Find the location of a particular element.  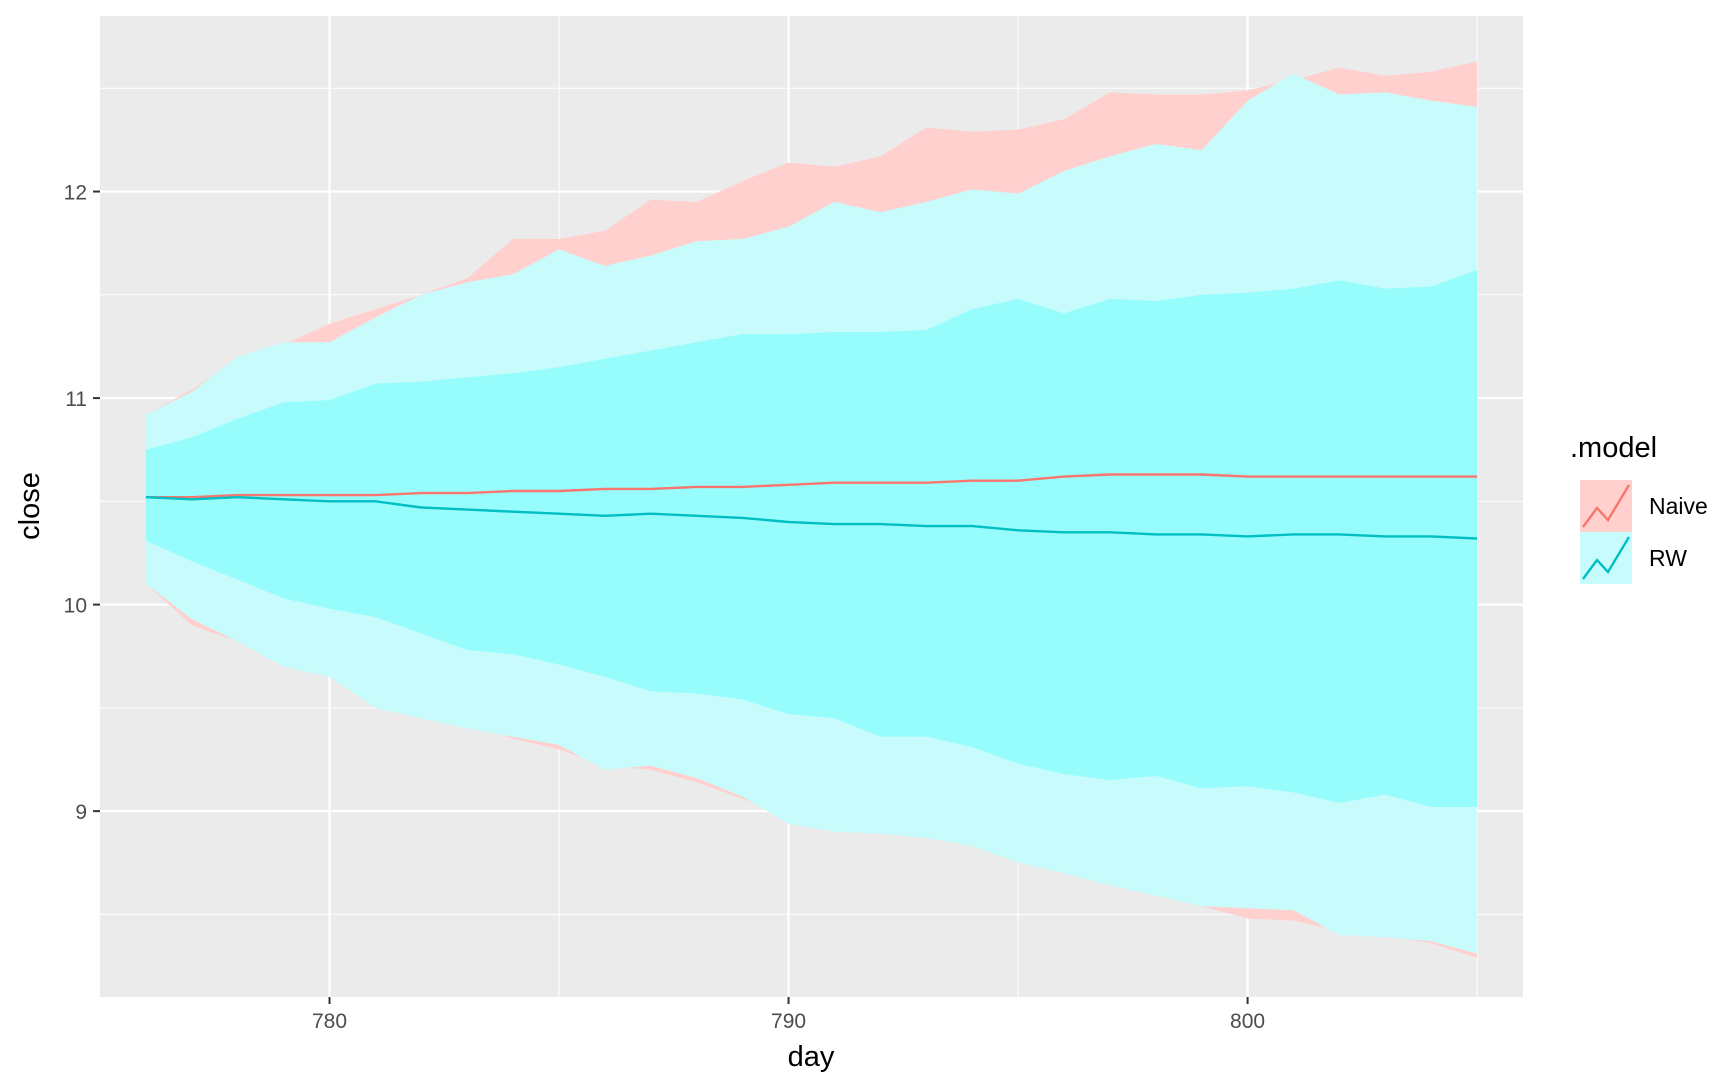

y-tick-label: 12 is located at coordinates (75, 193).